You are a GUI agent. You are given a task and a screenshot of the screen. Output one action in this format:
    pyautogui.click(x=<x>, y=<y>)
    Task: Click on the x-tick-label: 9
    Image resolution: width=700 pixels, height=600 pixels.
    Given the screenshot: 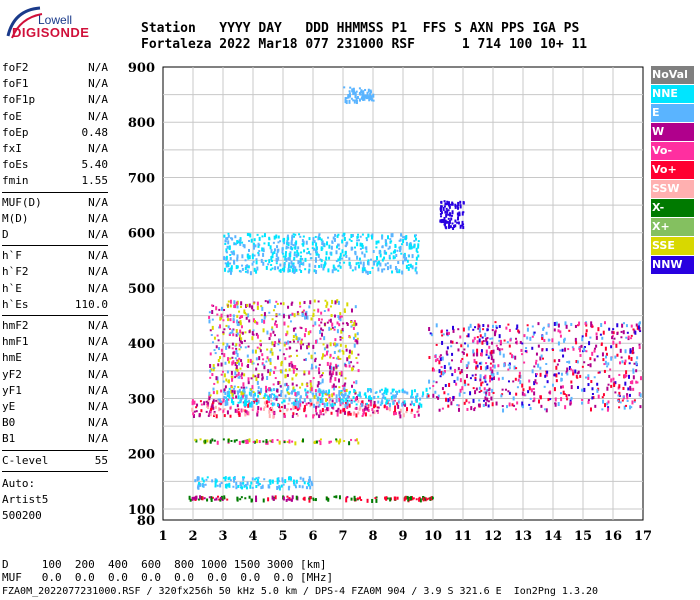 What is the action you would take?
    pyautogui.click(x=402, y=536)
    